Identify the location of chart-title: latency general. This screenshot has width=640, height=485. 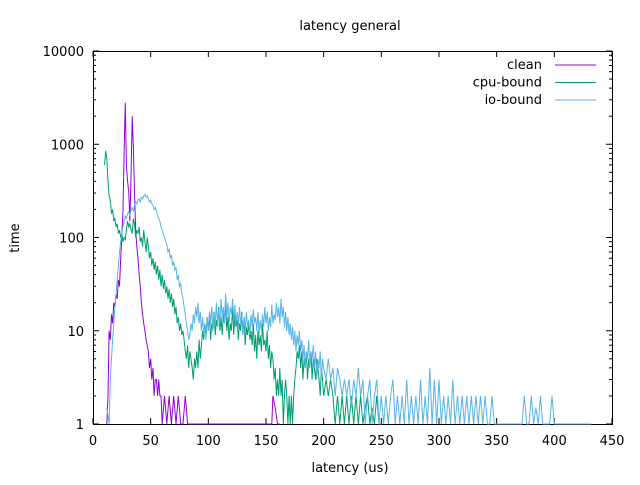
(349, 26).